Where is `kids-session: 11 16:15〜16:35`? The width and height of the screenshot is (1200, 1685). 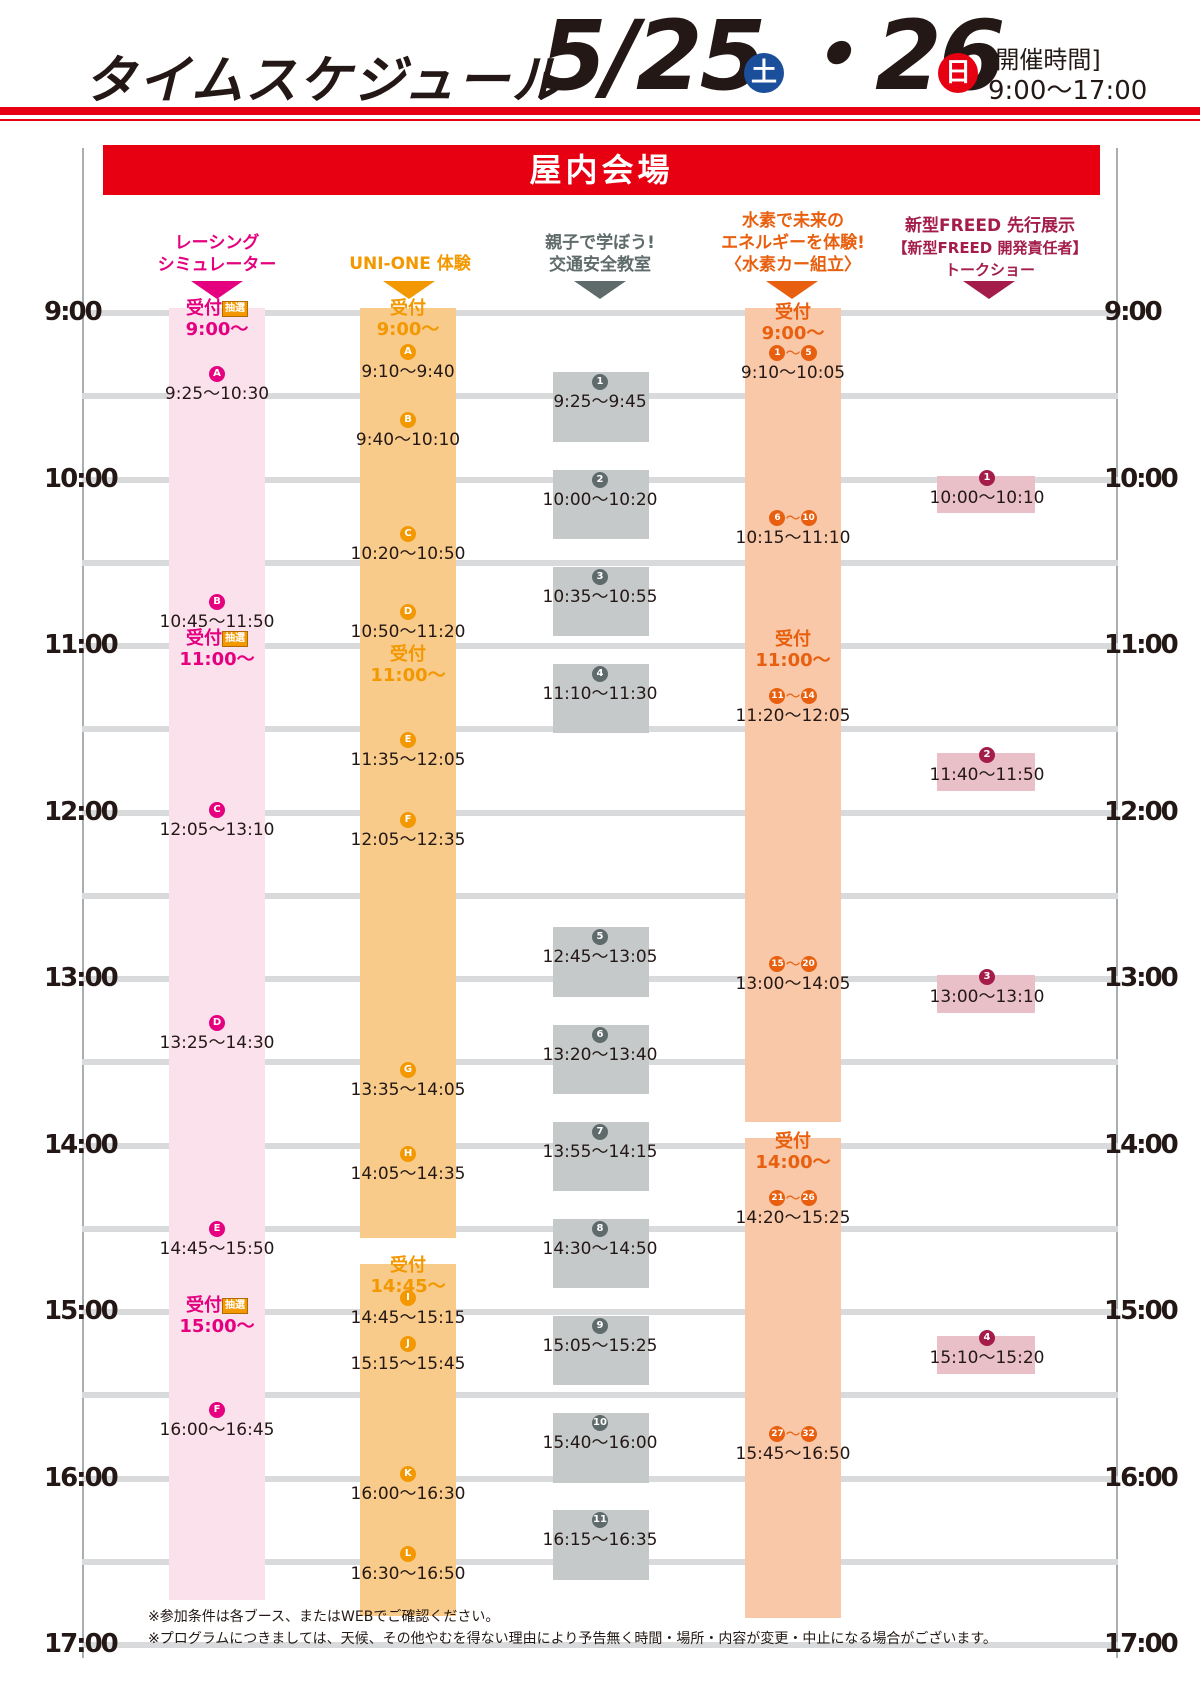
kids-session: 11 16:15〜16:35 is located at coordinates (600, 1530).